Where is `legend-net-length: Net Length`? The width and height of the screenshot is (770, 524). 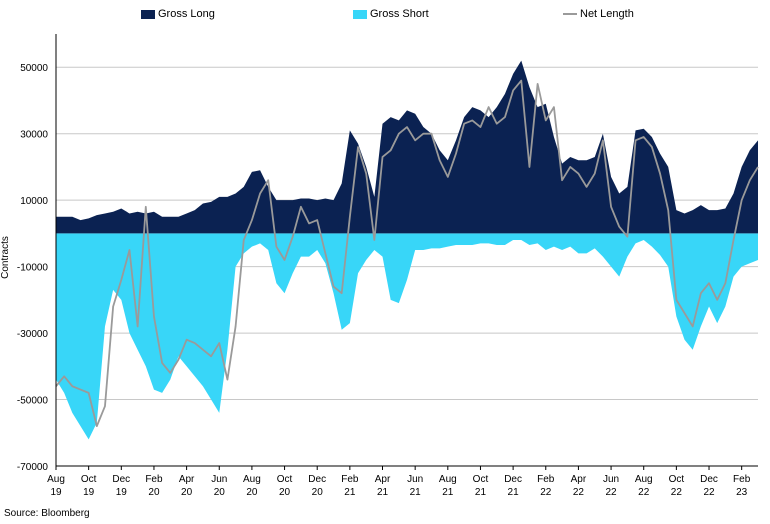
legend-net-length: Net Length is located at coordinates (598, 14).